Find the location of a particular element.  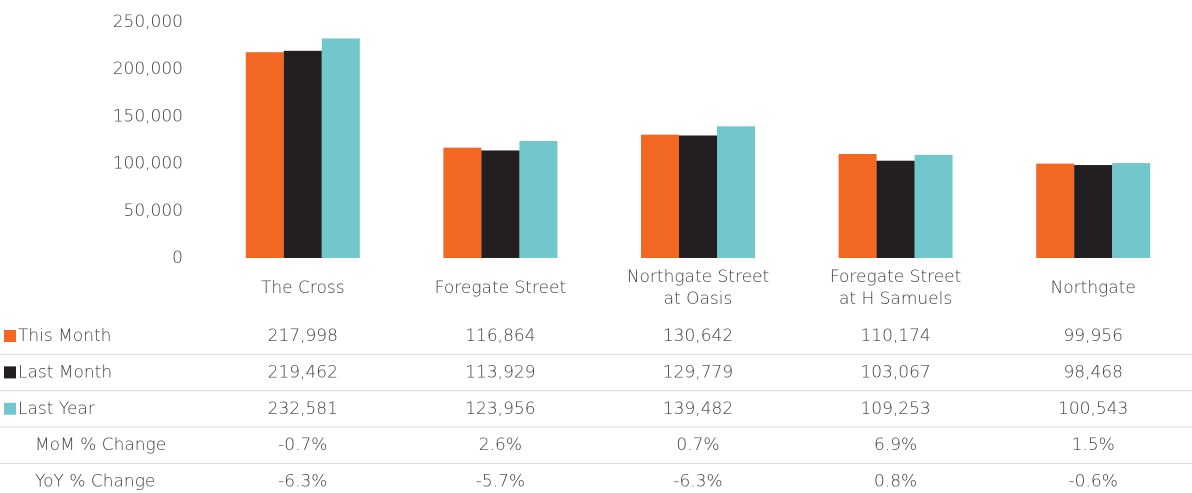

legend-label: Last Month is located at coordinates (65, 372).